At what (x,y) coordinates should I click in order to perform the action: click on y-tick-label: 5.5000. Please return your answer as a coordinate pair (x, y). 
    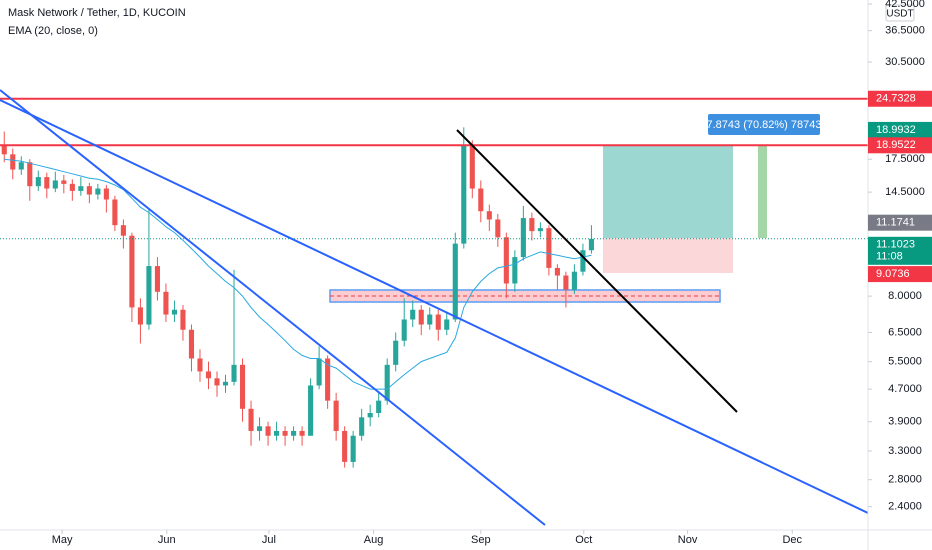
    Looking at the image, I should click on (905, 362).